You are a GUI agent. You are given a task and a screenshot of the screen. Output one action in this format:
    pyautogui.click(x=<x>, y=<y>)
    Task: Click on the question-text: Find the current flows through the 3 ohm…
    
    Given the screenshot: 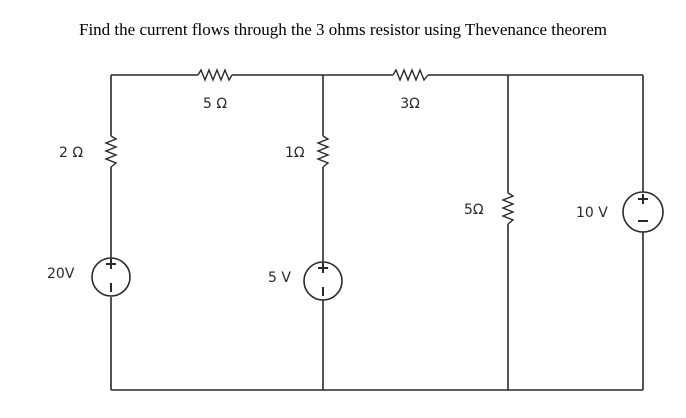 What is the action you would take?
    pyautogui.click(x=343, y=29)
    